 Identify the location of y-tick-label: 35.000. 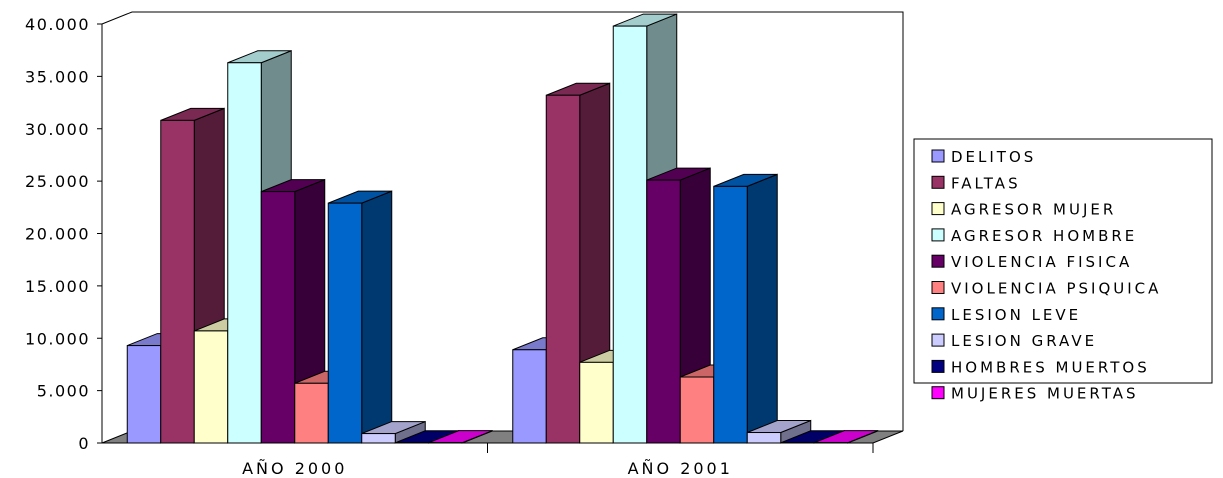
(57, 76).